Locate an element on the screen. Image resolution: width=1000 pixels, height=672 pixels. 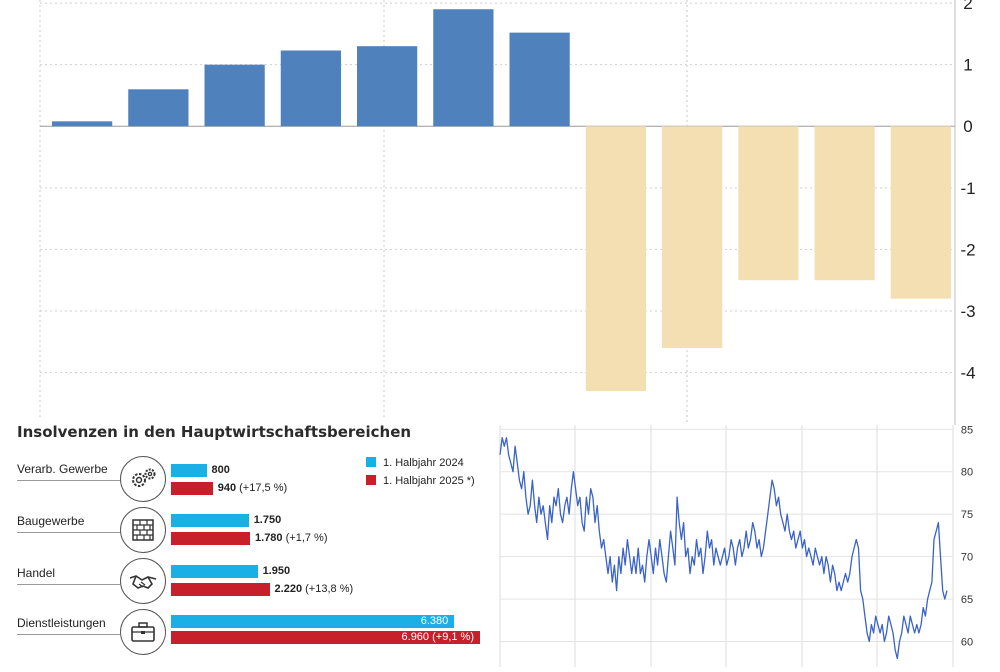
legend-label-2025: 1. Halbjahr 2025 *) is located at coordinates (429, 481).